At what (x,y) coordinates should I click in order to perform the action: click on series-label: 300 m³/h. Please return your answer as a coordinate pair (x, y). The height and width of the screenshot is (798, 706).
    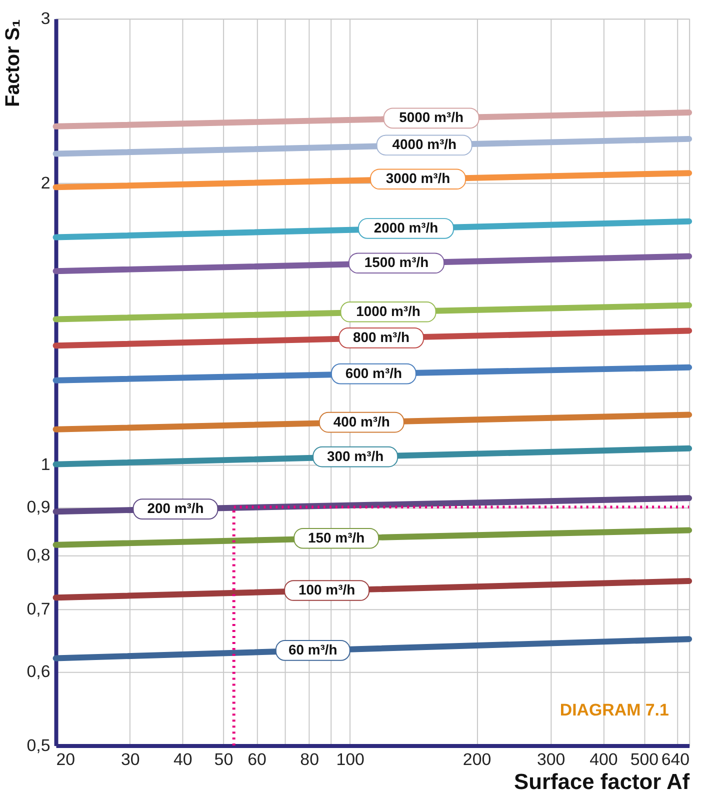
    Looking at the image, I should click on (355, 456).